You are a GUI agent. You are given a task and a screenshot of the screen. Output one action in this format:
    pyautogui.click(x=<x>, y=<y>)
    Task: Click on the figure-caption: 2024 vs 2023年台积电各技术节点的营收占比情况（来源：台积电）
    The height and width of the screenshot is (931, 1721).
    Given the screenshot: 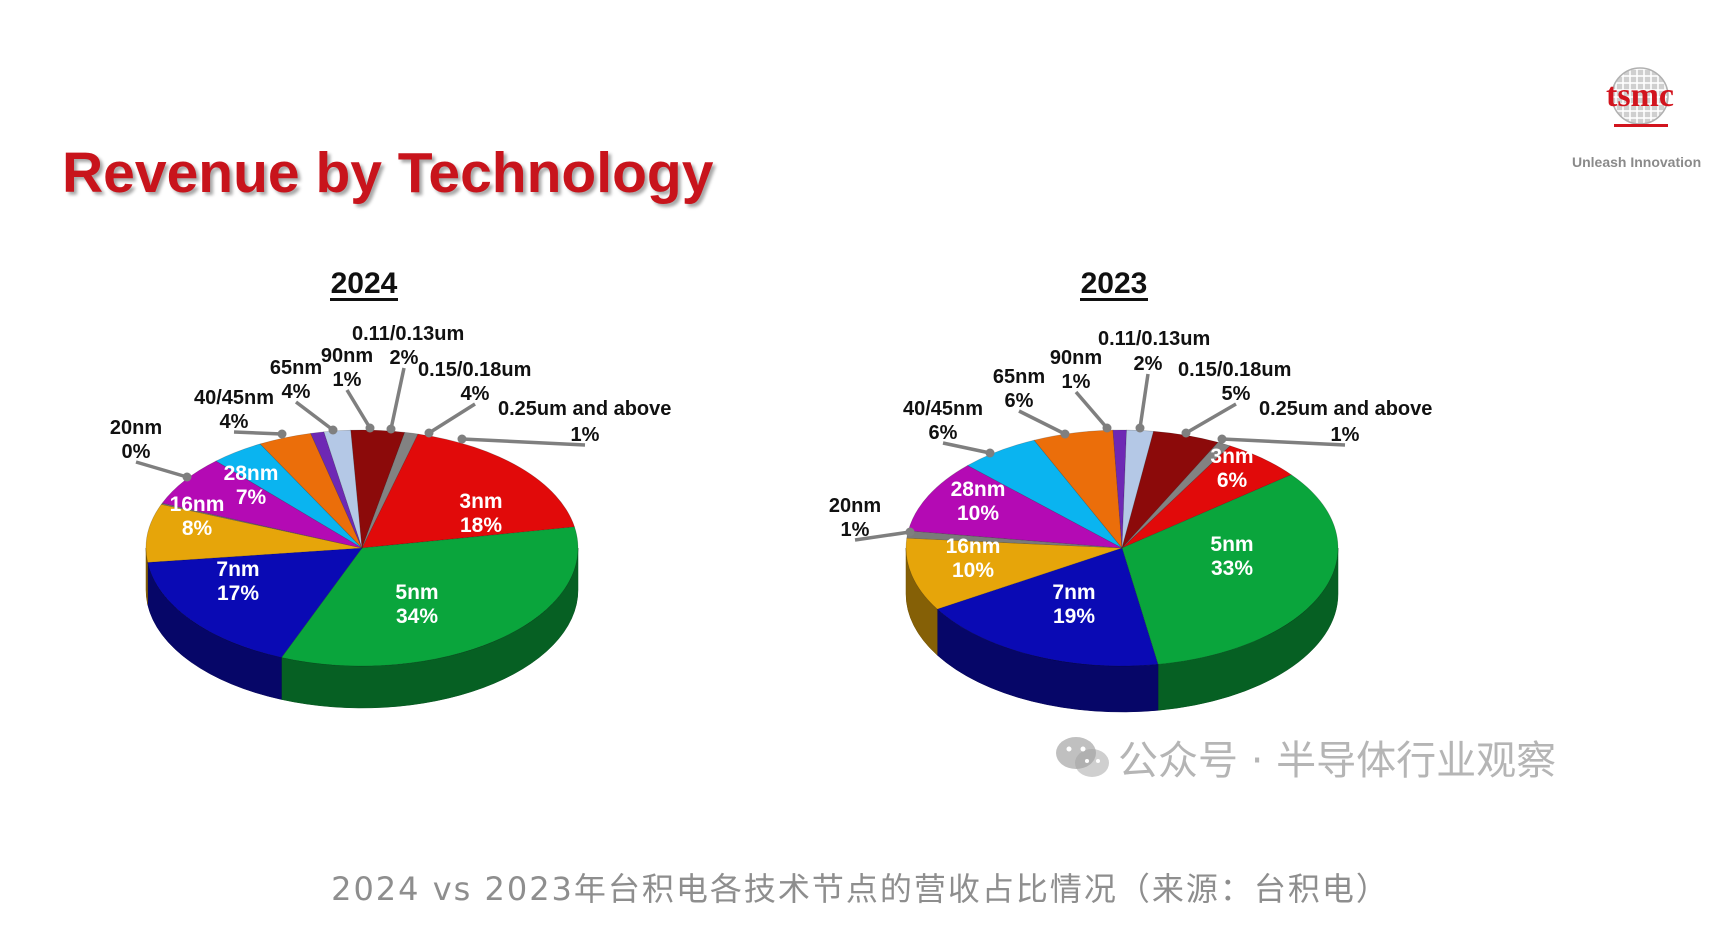 What is the action you would take?
    pyautogui.click(x=860, y=889)
    